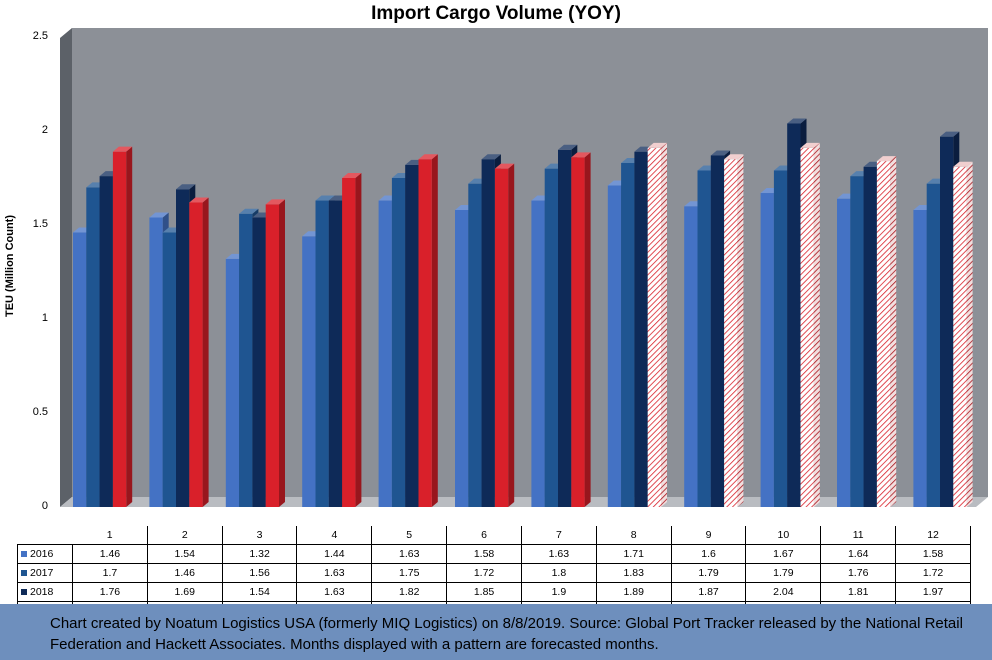 Image resolution: width=992 pixels, height=660 pixels. I want to click on y-tick-label: 0.5, so click(40, 412).